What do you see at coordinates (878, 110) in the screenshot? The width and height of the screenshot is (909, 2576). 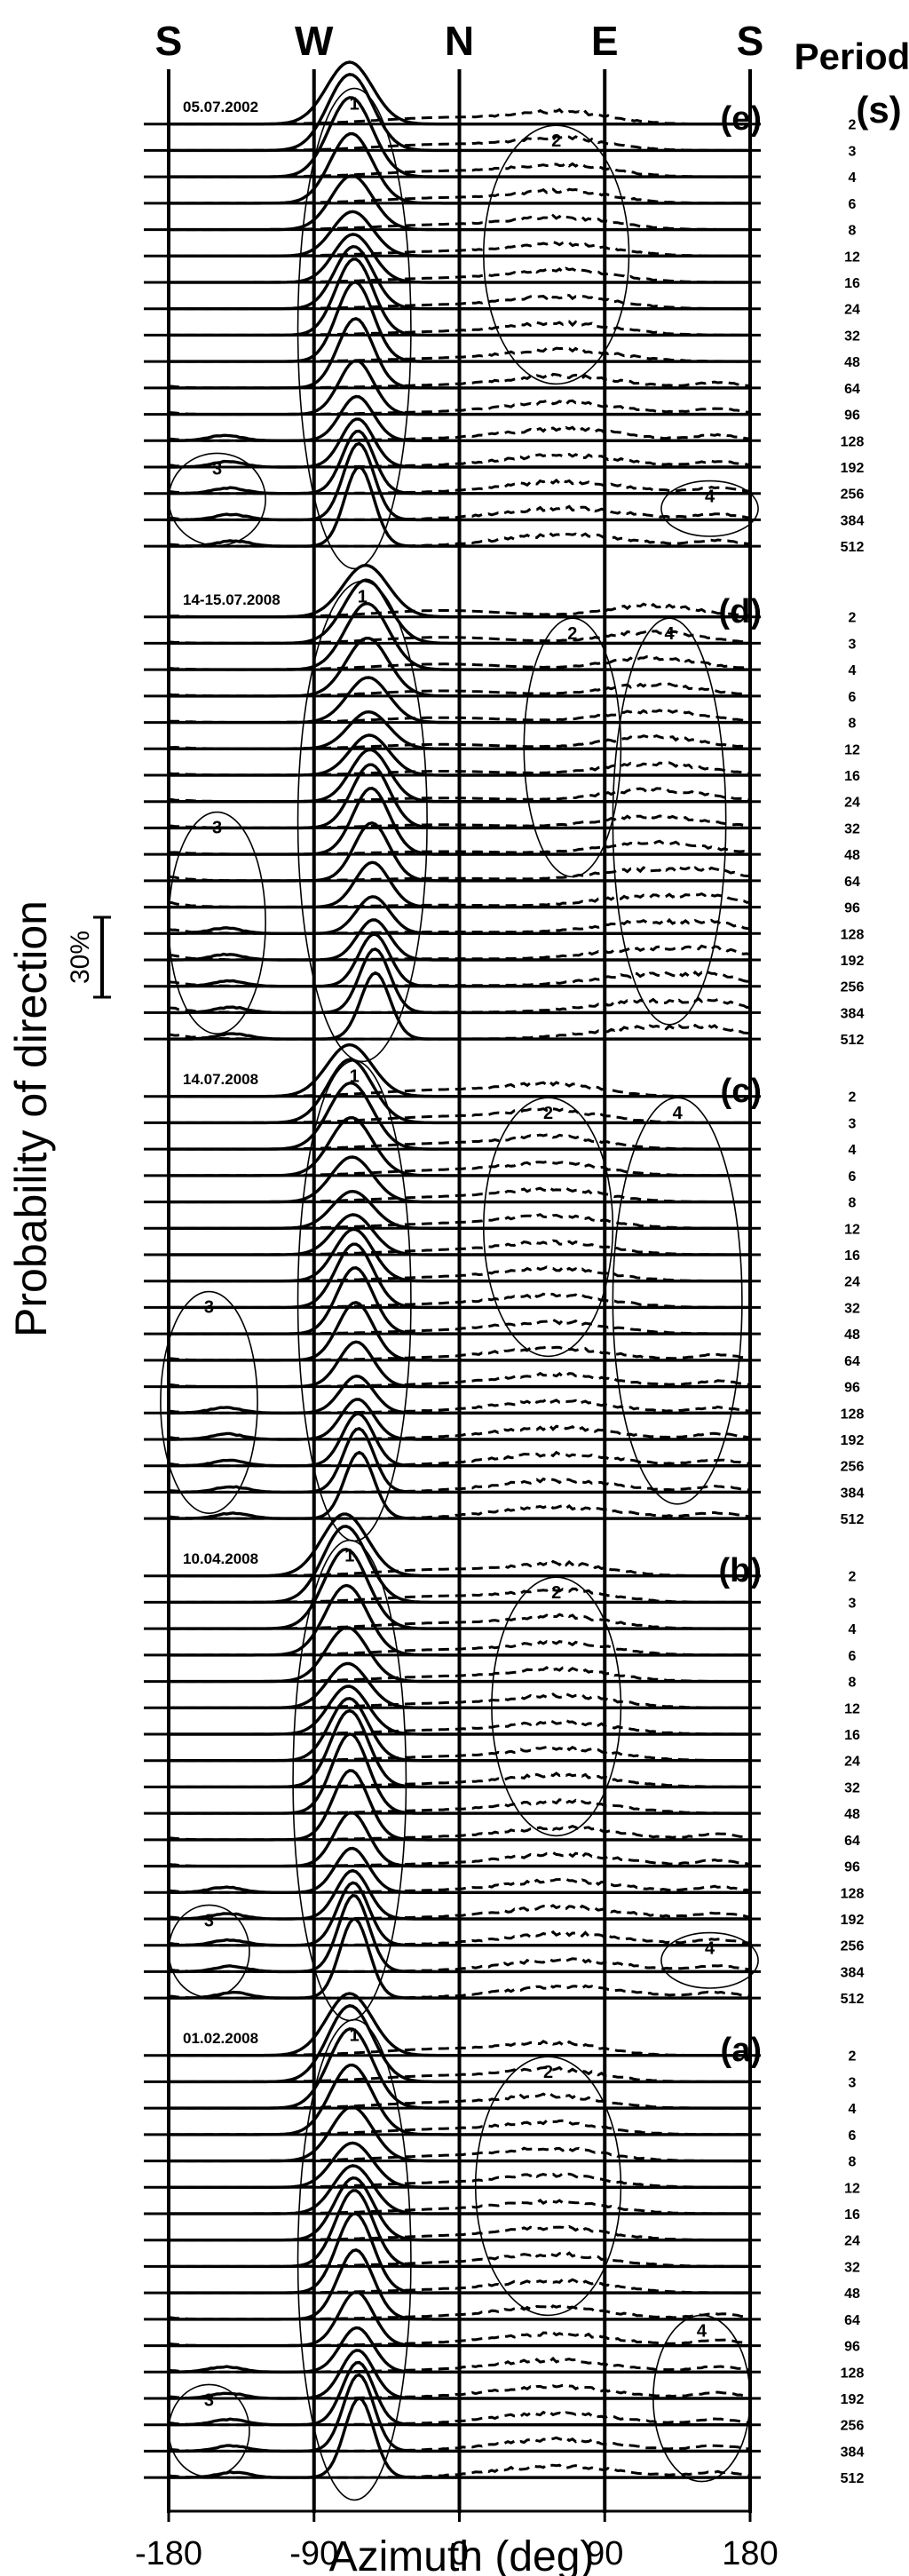 I see `period-unit: (s)` at bounding box center [878, 110].